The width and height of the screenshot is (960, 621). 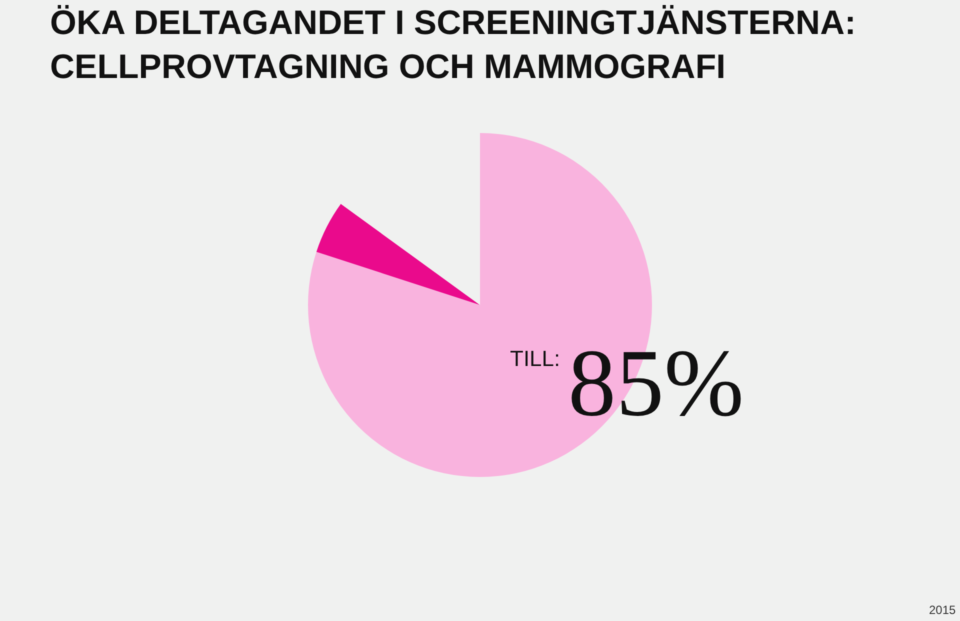 What do you see at coordinates (398, 254) in the screenshot?
I see `pie-slice` at bounding box center [398, 254].